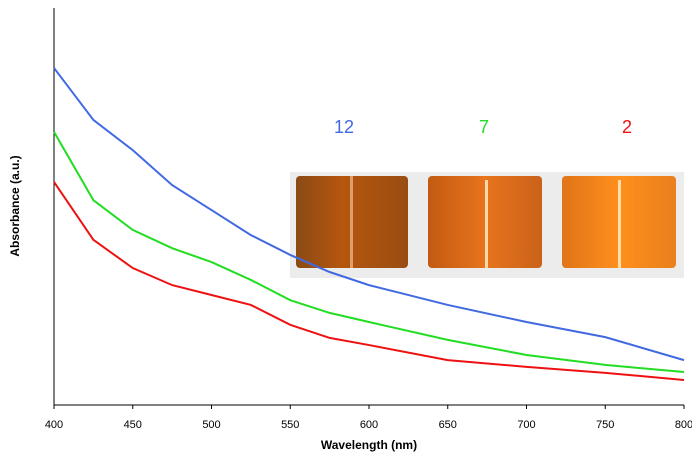 The image size is (692, 456). What do you see at coordinates (369, 425) in the screenshot?
I see `x-tick-label: 600` at bounding box center [369, 425].